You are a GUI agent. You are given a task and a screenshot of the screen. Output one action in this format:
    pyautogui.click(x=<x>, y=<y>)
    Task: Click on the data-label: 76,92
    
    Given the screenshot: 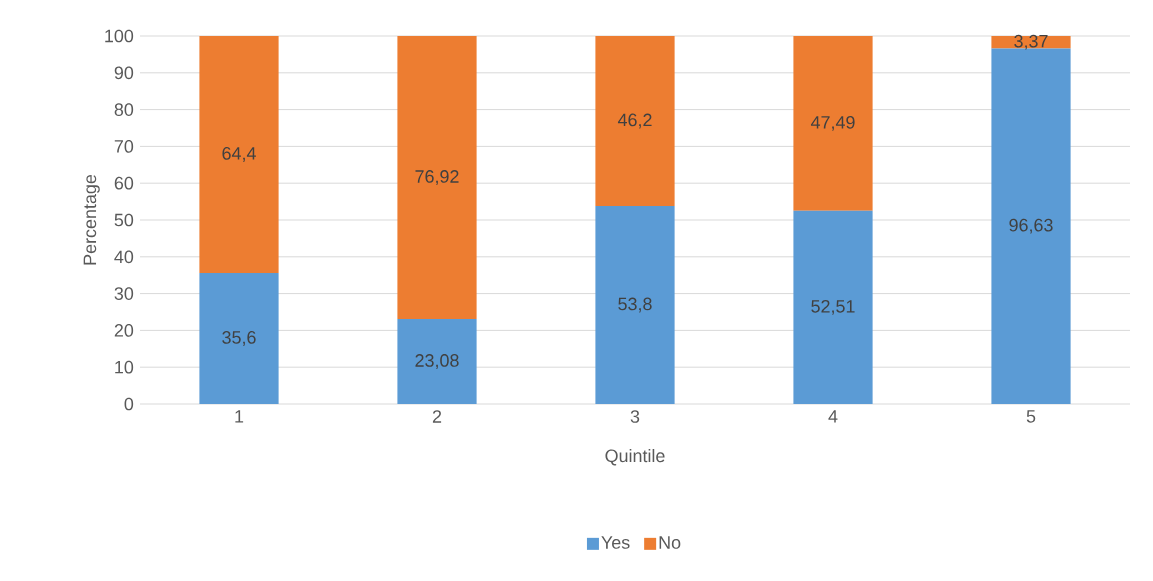 What is the action you would take?
    pyautogui.click(x=437, y=177)
    